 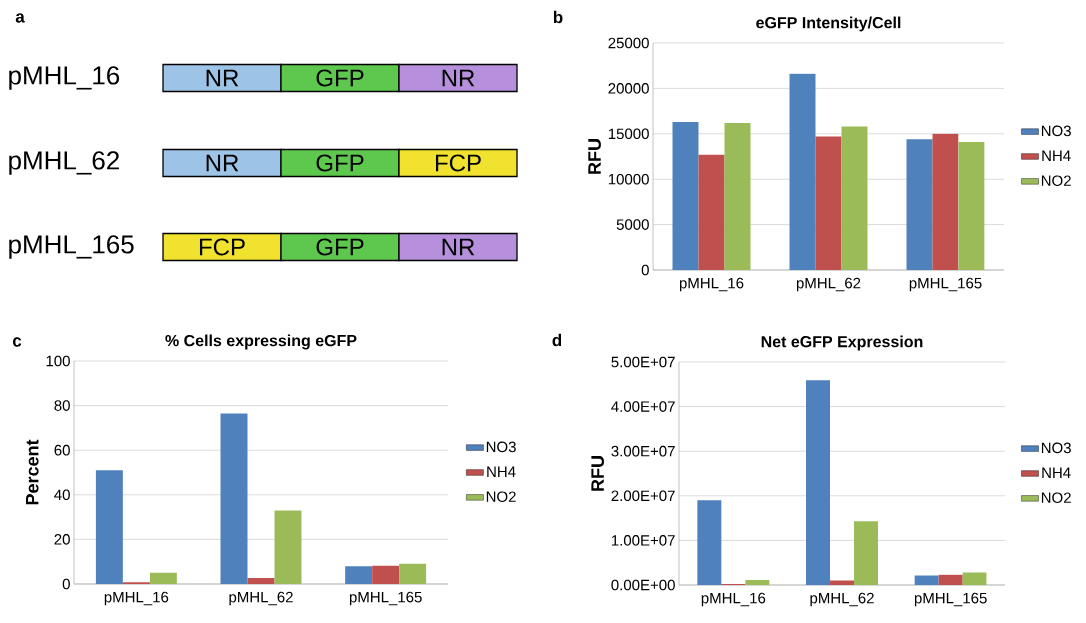 I want to click on y-tick-label: 40, so click(x=62, y=495).